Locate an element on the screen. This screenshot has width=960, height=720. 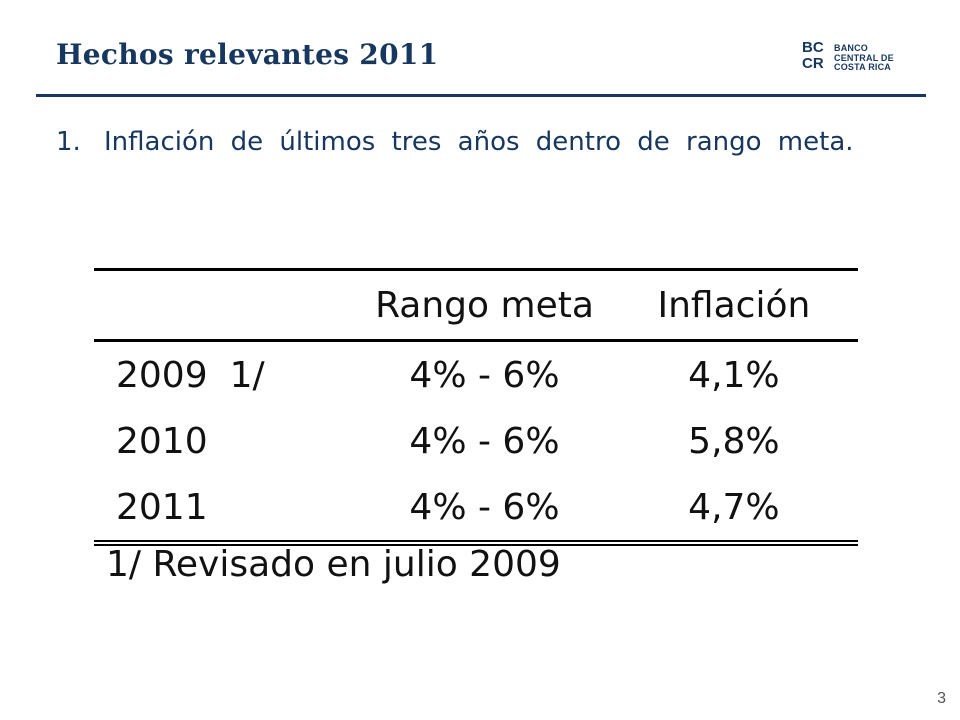
table-footnote: 1/ Revisado en julio 2009 is located at coordinates (333, 564).